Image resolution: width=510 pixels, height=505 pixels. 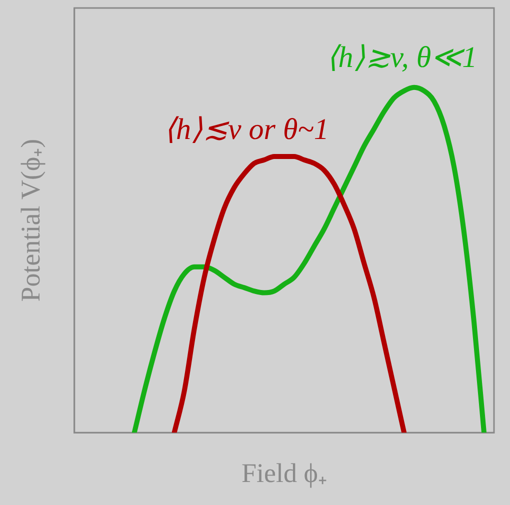 I want to click on series-label: ⟨h⟩≳v, θ≪1, so click(x=402, y=57).